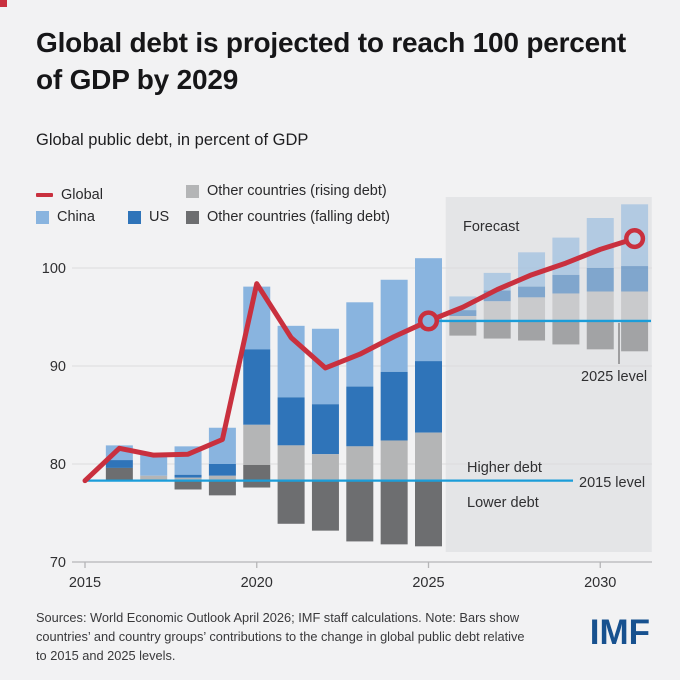 The height and width of the screenshot is (680, 680). I want to click on legend-label-other-rising: Other countries (rising debt), so click(297, 191).